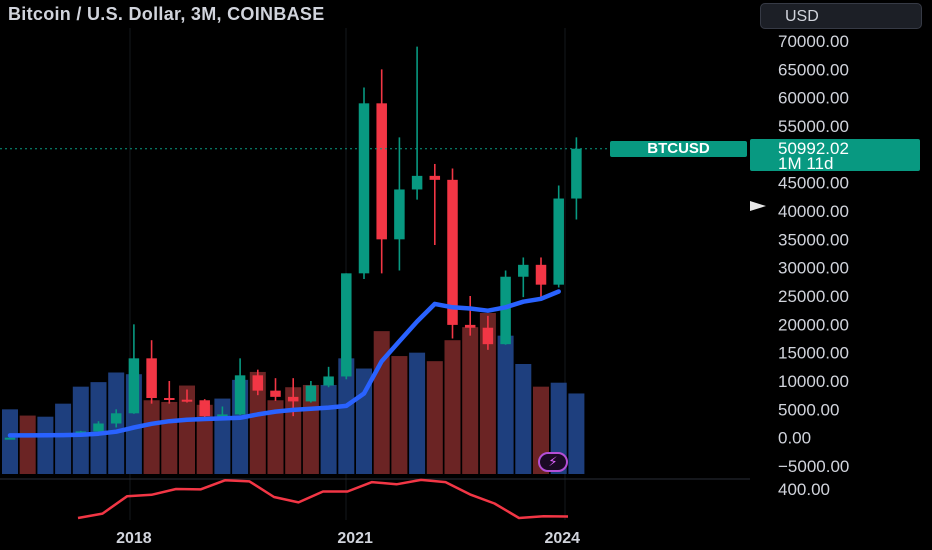 Image resolution: width=932 pixels, height=550 pixels. I want to click on y-tick-label: 40000.00, so click(813, 211).